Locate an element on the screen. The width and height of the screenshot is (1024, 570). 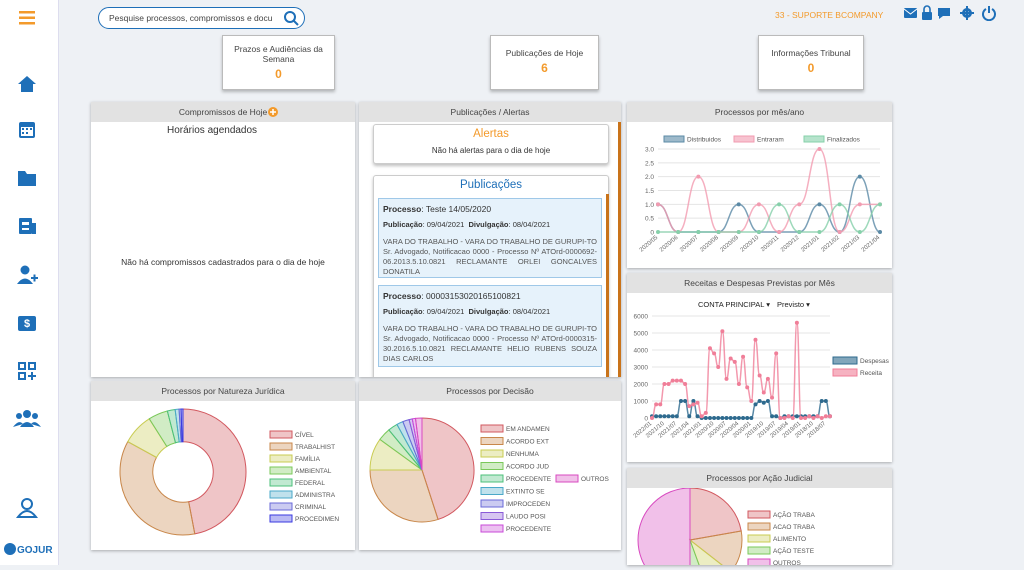
y-tick-label: 0.5 is located at coordinates (649, 219).